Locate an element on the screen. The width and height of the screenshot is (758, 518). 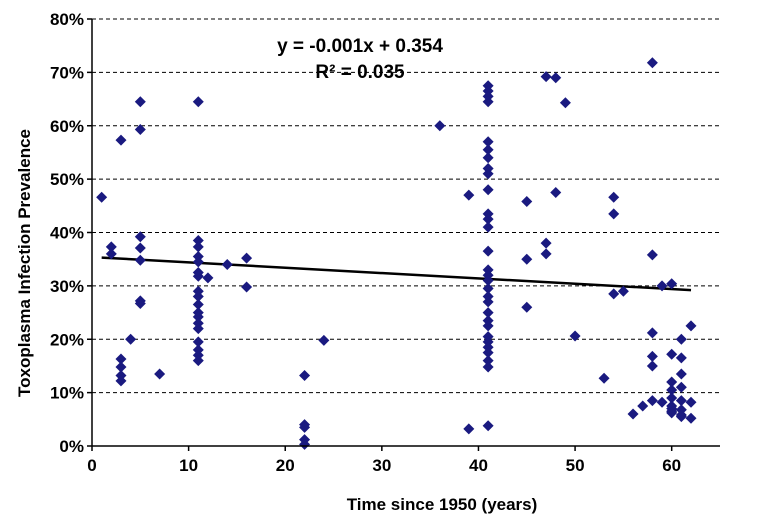
trendline-equation: y = -0.001x + 0.354 is located at coordinates (360, 46).